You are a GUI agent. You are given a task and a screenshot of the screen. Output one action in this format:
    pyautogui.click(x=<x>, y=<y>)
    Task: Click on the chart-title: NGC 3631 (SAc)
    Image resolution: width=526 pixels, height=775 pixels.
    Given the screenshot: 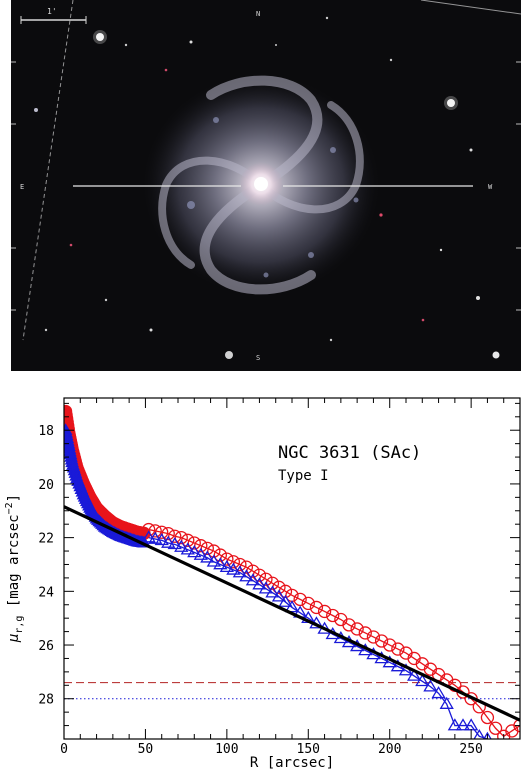 What is the action you would take?
    pyautogui.click(x=349, y=453)
    